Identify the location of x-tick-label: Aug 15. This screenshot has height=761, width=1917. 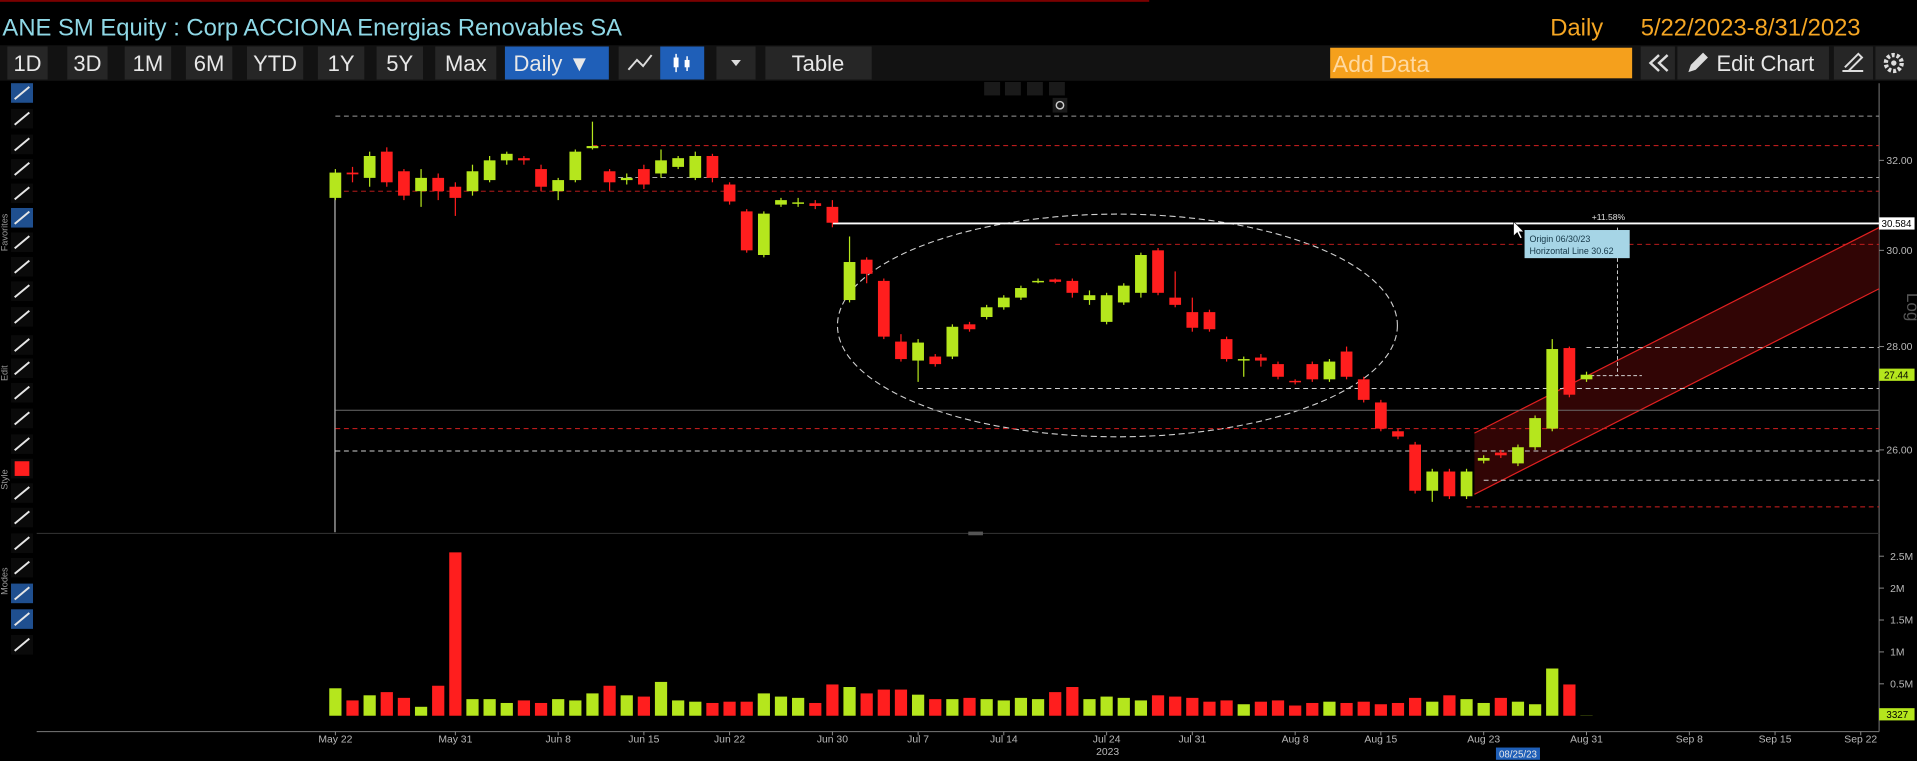
(1380, 740).